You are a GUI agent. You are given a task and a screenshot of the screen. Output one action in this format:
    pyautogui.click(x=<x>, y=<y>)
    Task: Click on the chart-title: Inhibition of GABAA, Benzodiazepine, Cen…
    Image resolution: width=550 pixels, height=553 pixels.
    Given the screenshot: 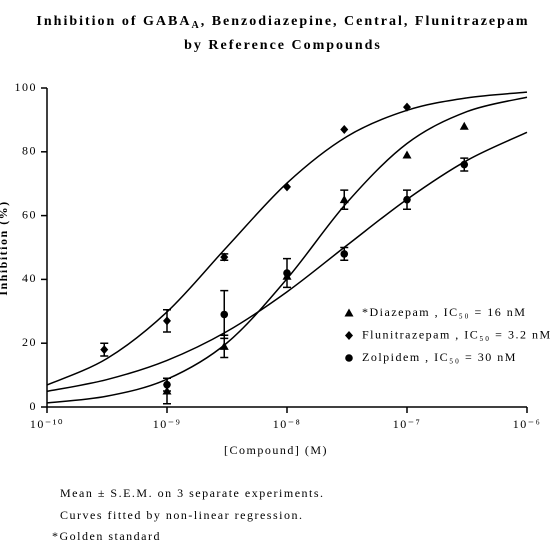 What is the action you would take?
    pyautogui.click(x=282, y=22)
    